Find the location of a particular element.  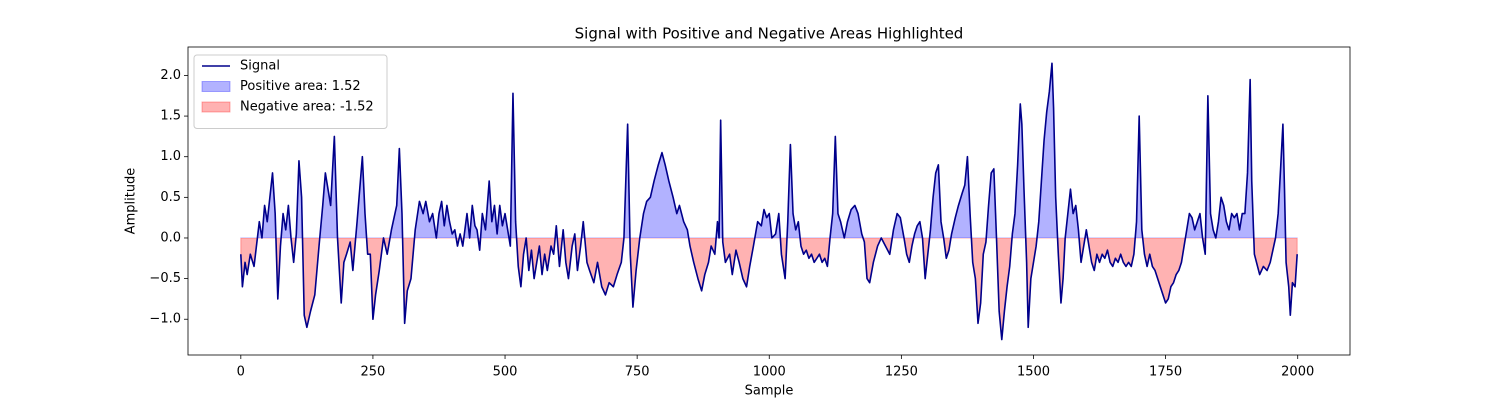

x-tick-label: 250 is located at coordinates (373, 372).